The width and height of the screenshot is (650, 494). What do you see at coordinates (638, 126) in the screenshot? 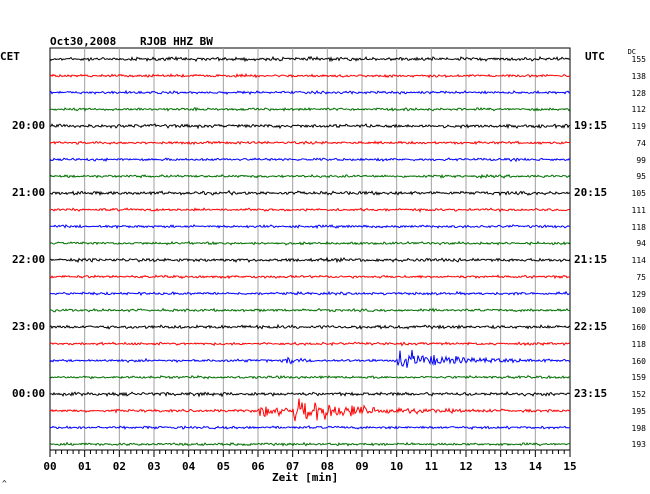
I see `dc-value: 119` at bounding box center [638, 126].